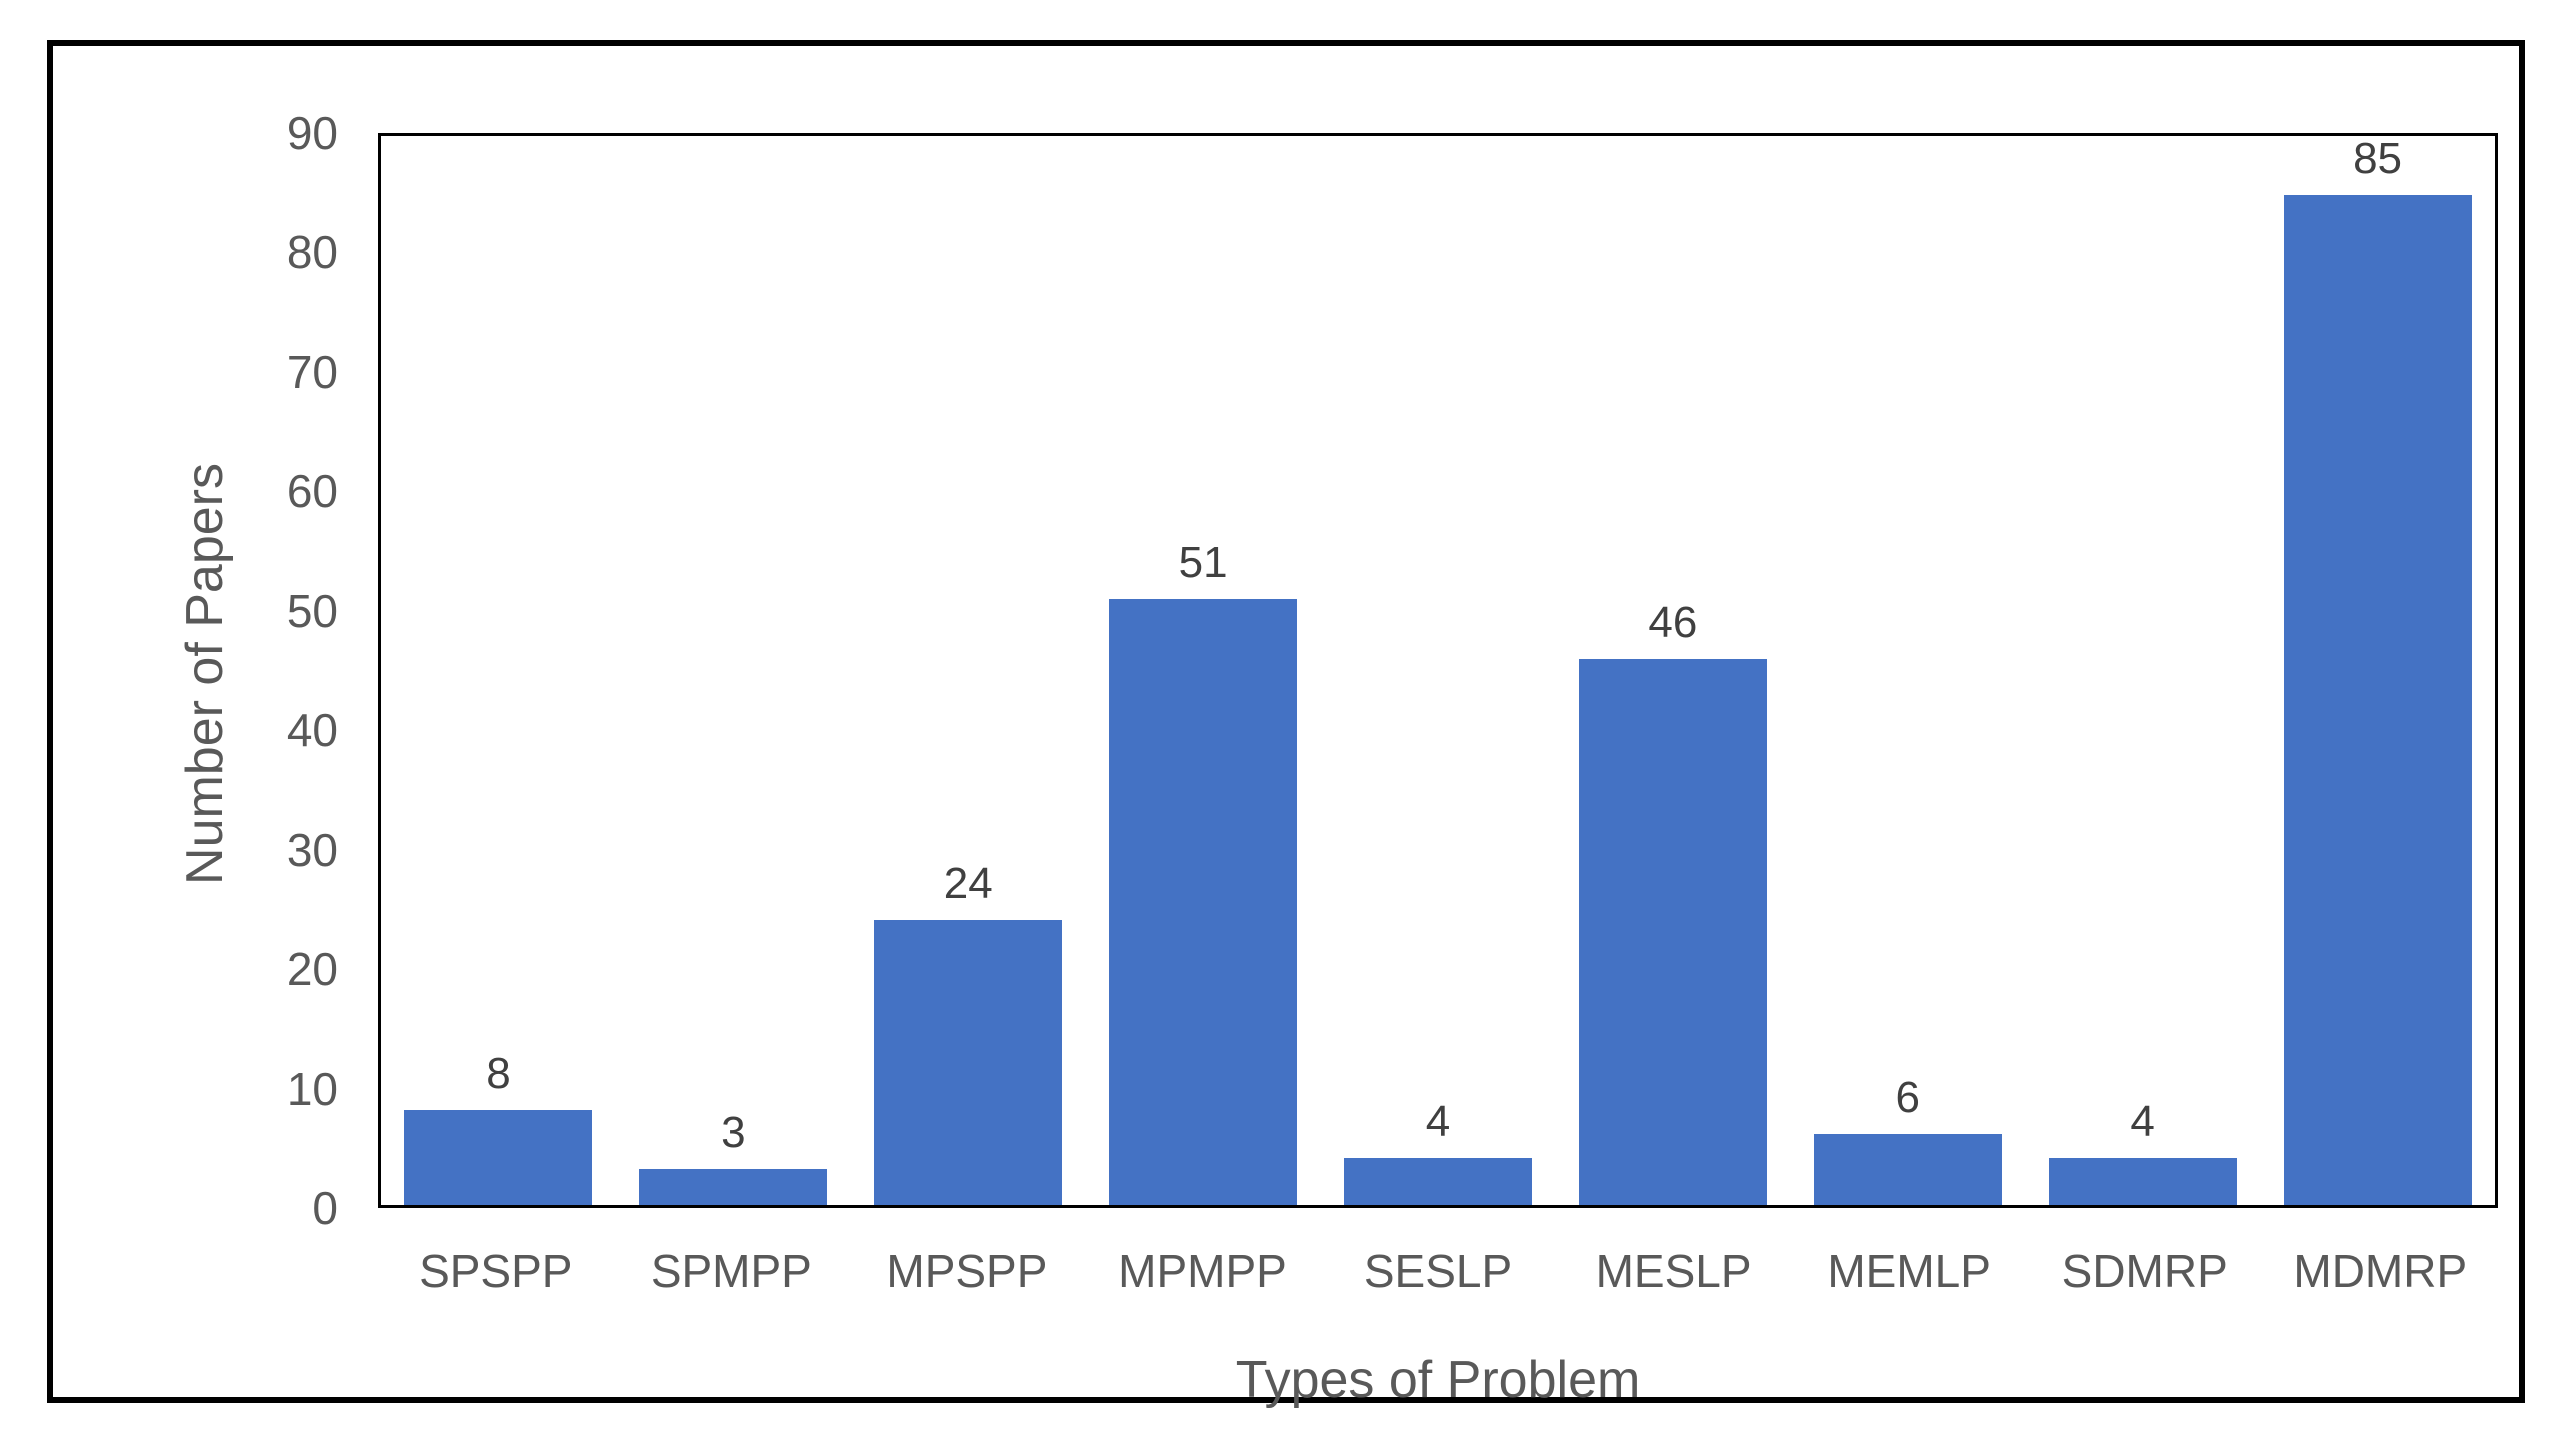  Describe the element at coordinates (1673, 1271) in the screenshot. I see `x-tick-label-meslp: MESLP` at that location.